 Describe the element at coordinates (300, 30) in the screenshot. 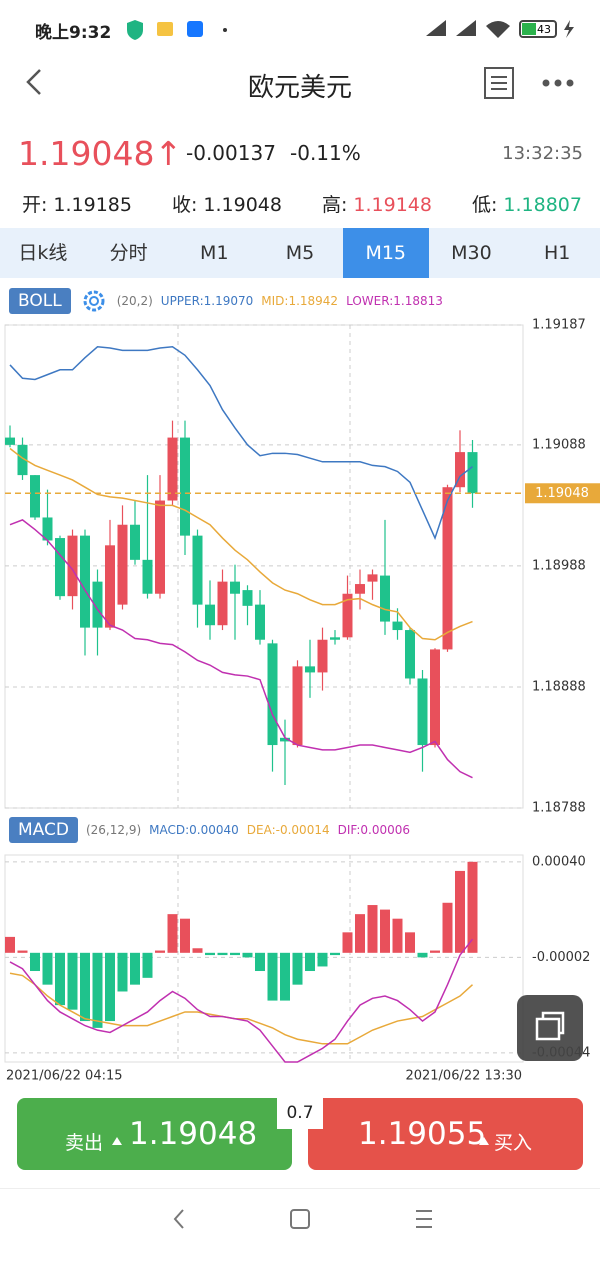

I see `status-bar: 晚上9:32 43` at that location.